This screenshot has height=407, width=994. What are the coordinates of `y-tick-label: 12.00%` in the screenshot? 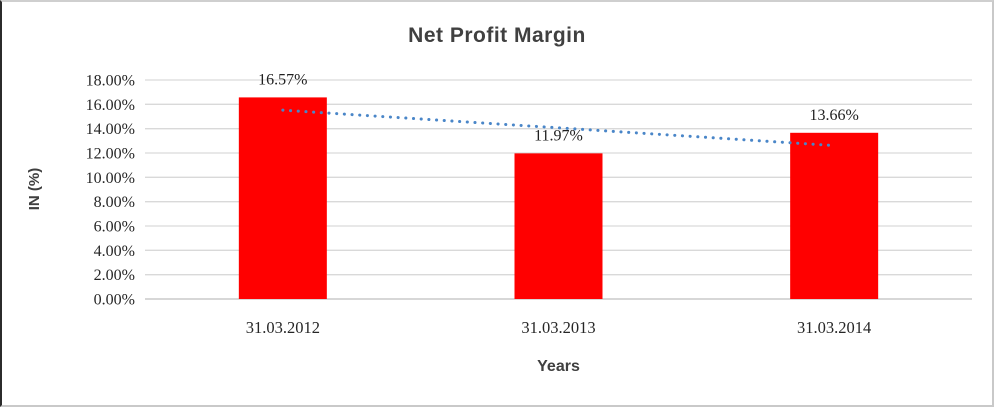 It's located at (110, 154).